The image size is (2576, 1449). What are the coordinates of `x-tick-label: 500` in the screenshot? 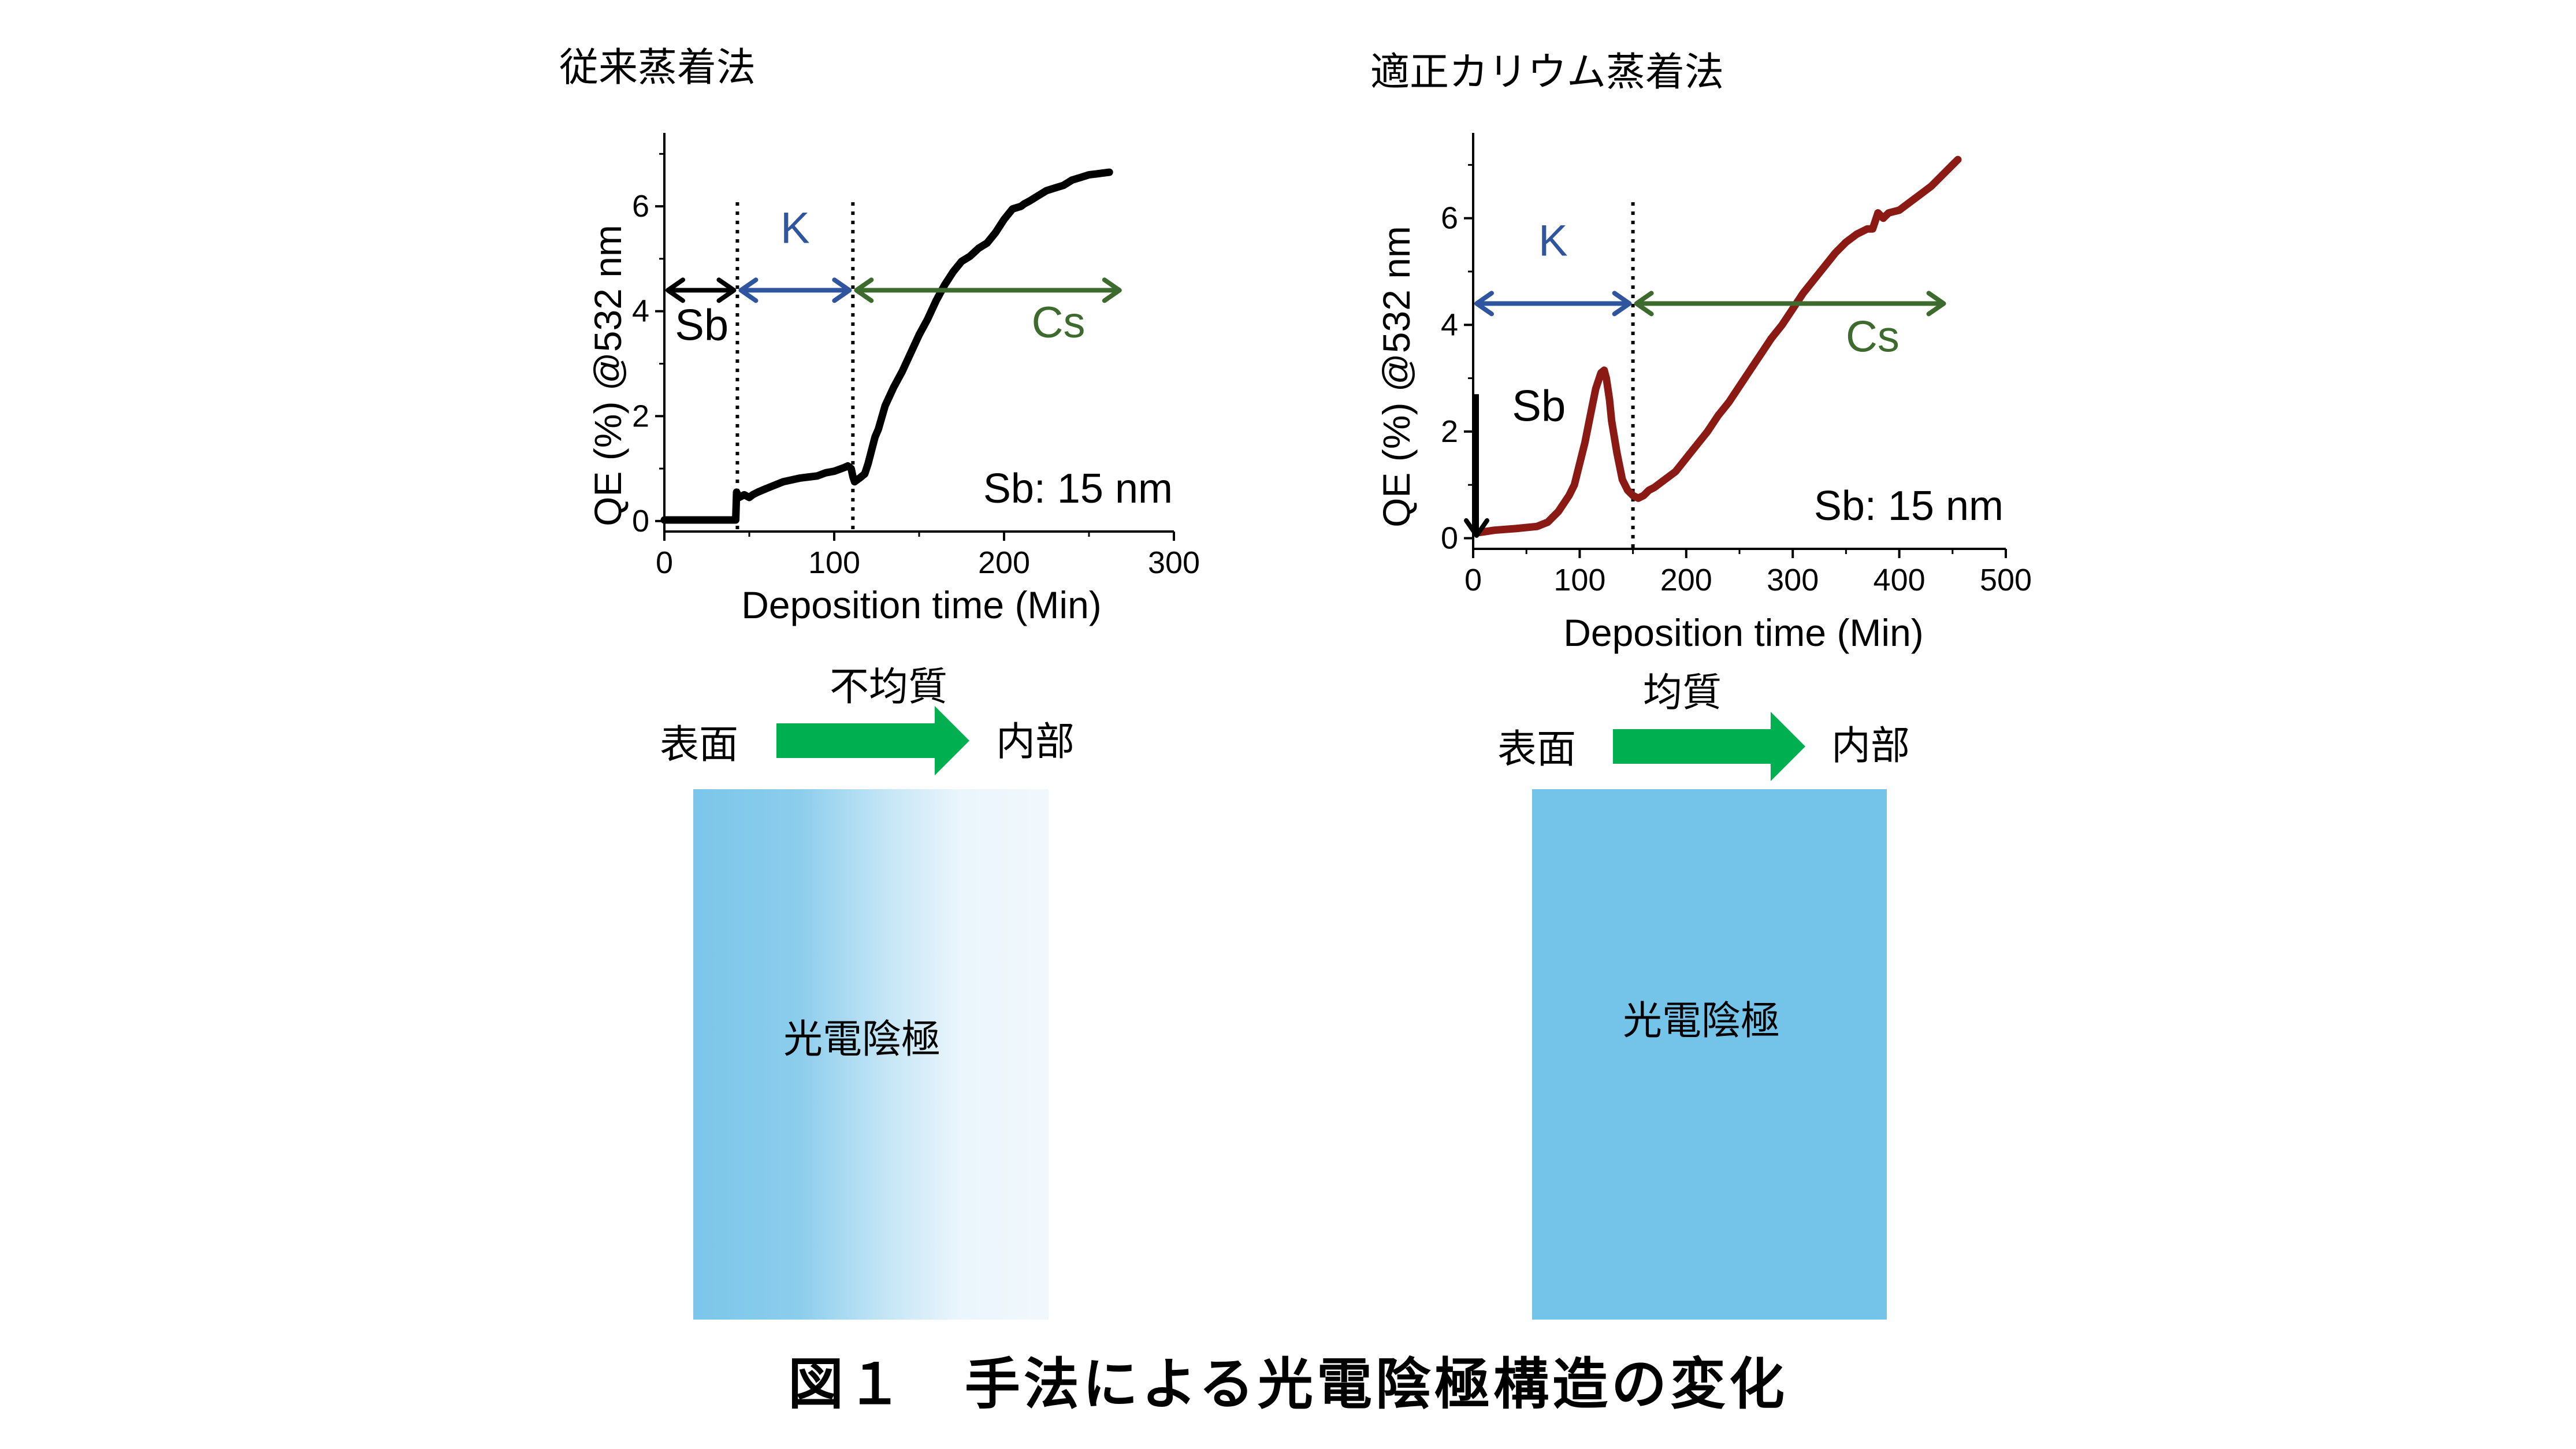 It's located at (2006, 580).